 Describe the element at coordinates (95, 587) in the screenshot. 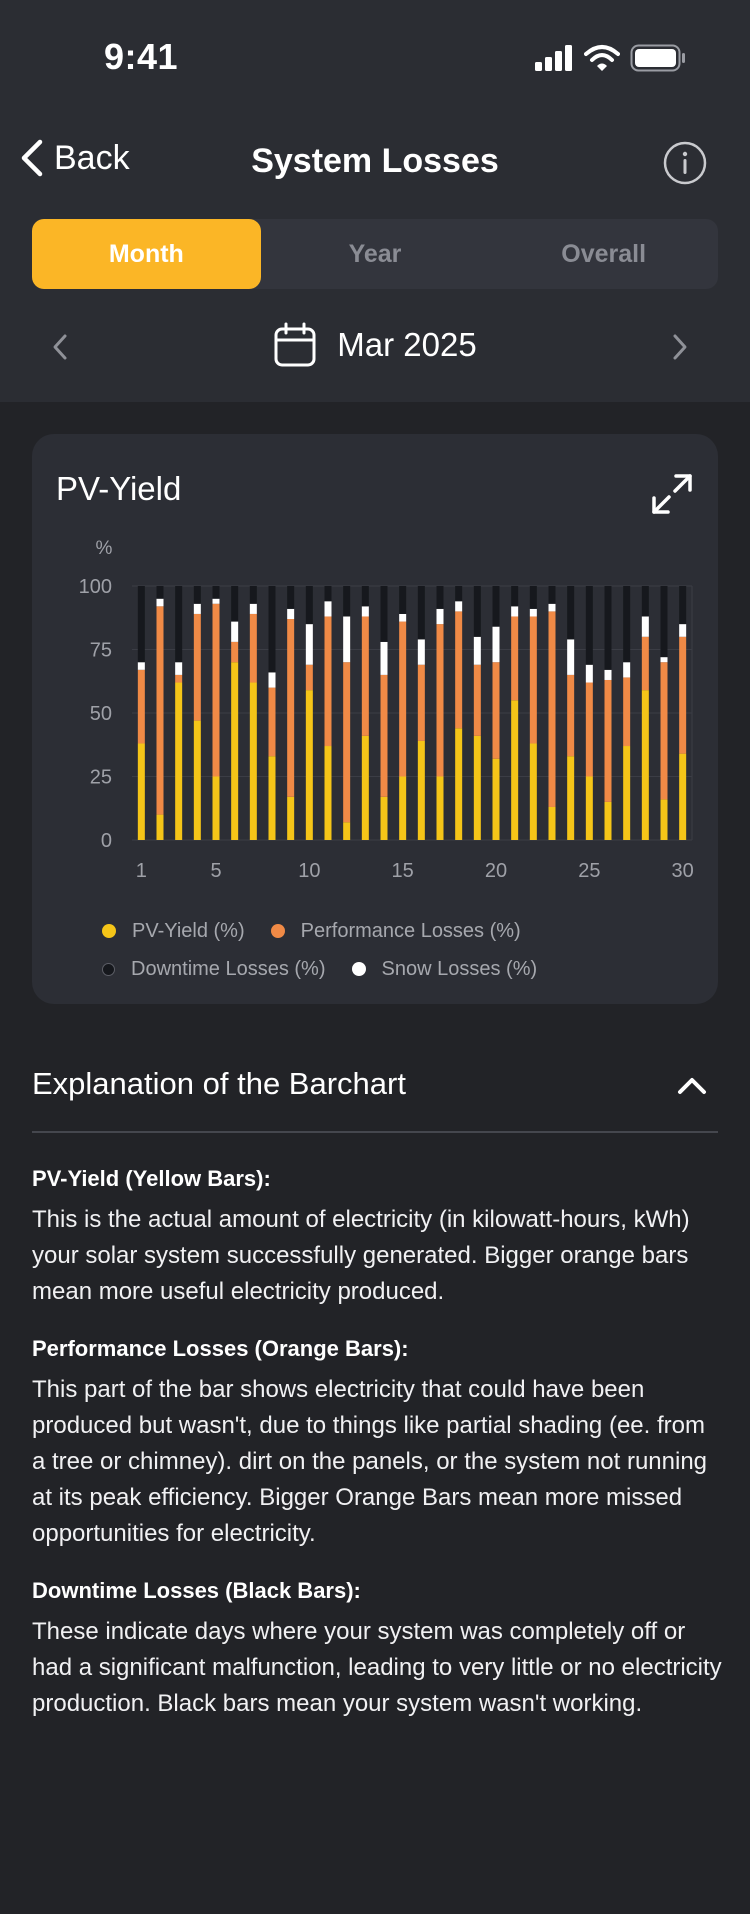

I see `y-tick-label: 100` at that location.